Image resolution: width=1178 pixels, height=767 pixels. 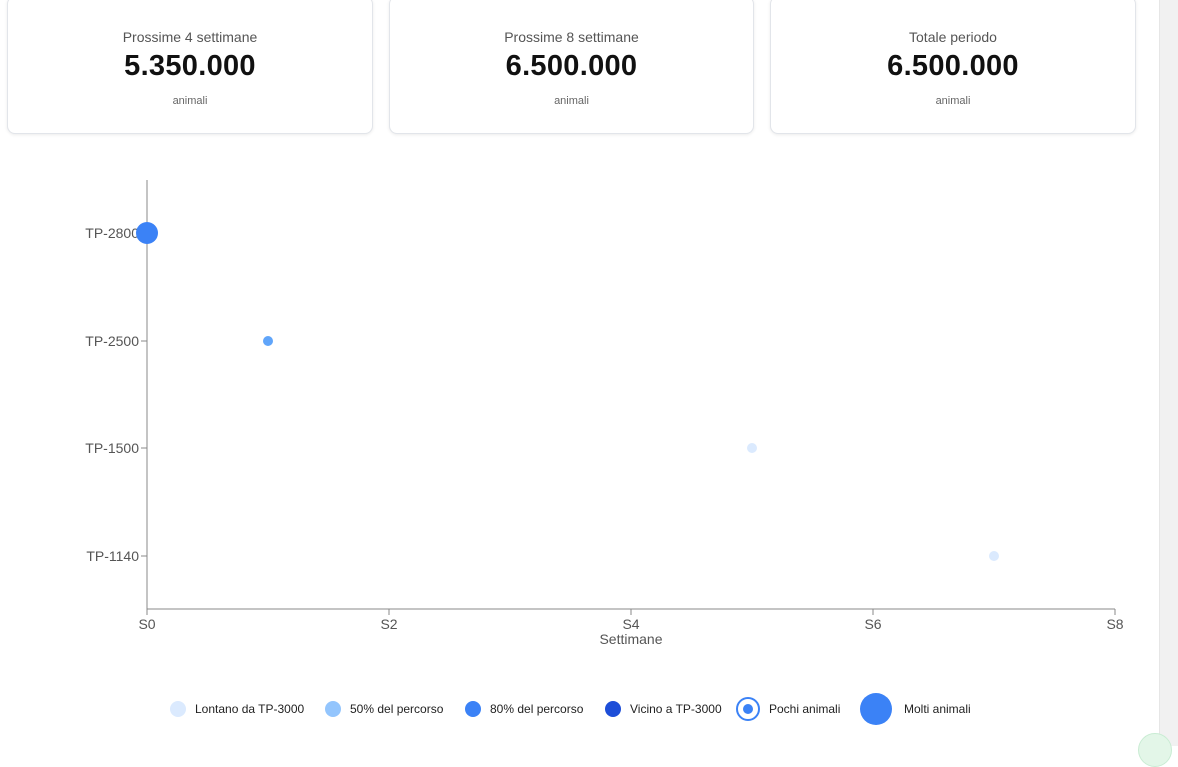 What do you see at coordinates (805, 709) in the screenshot?
I see `legend-label: Pochi animali` at bounding box center [805, 709].